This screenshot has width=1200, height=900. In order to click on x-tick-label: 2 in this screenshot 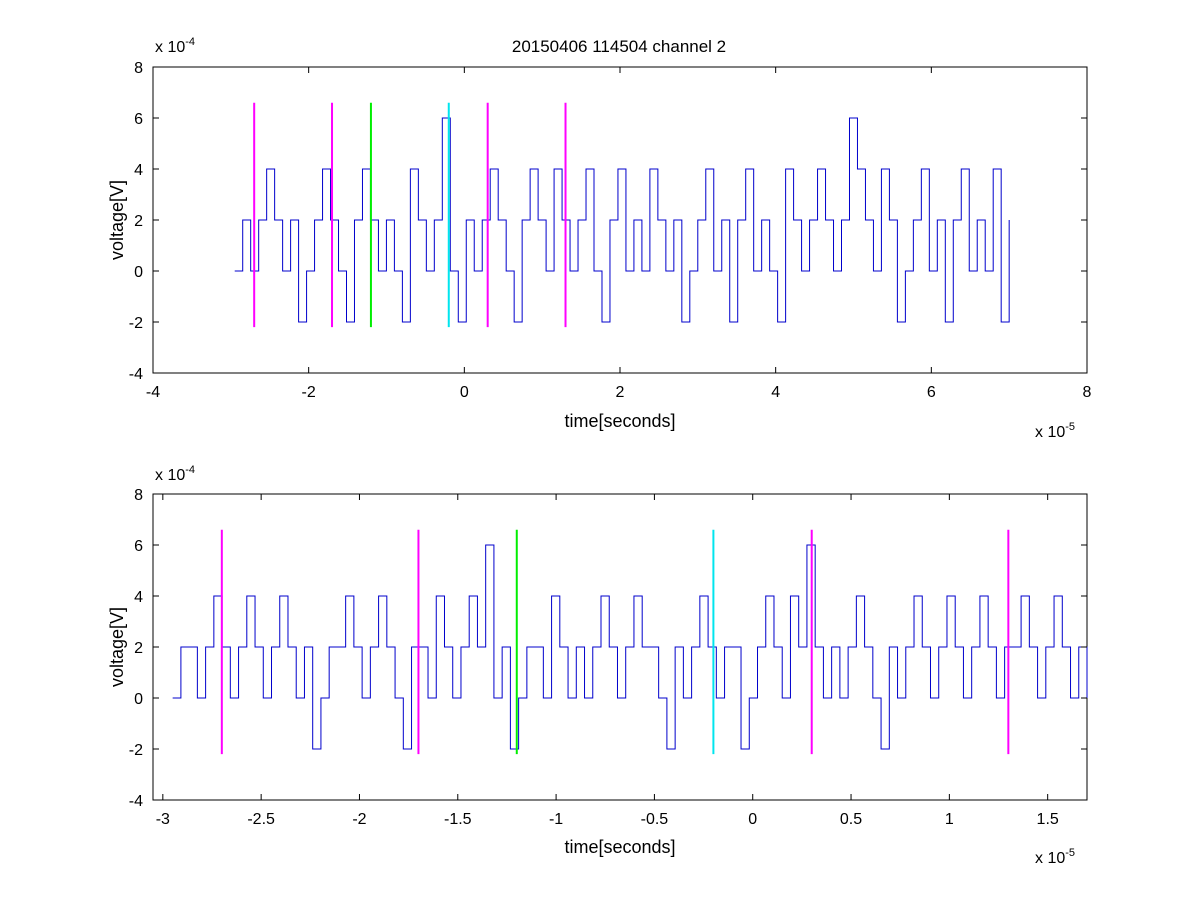, I will do `click(620, 392)`.